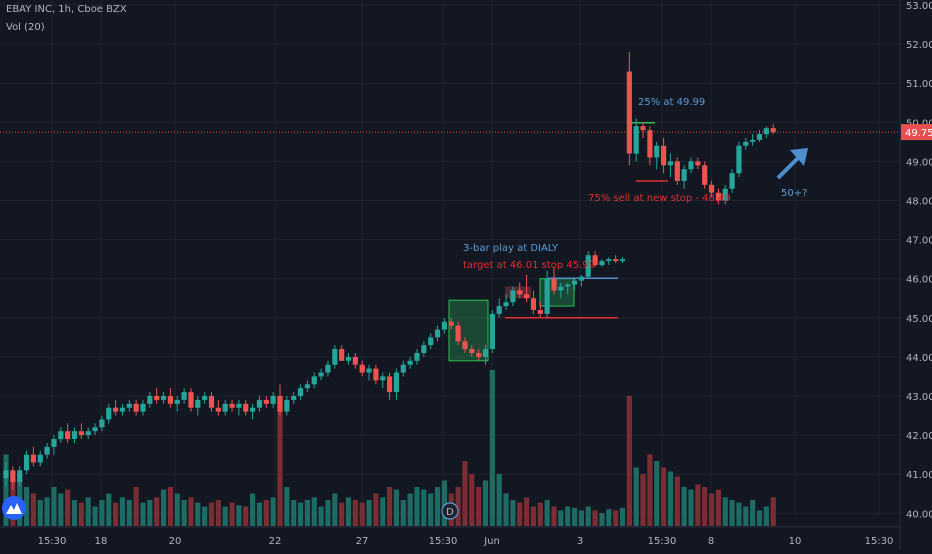 The width and height of the screenshot is (932, 554). I want to click on logo-mountain-icon, so click(14, 508).